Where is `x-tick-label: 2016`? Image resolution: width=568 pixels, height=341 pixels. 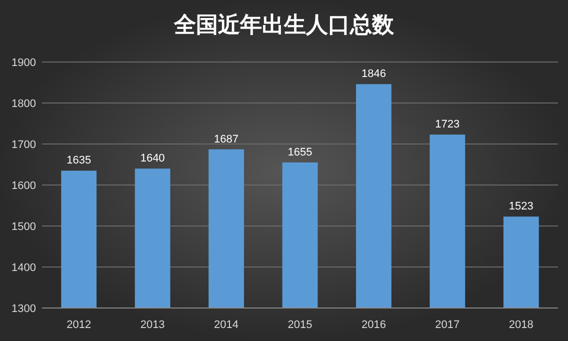
x-tick-label: 2016 is located at coordinates (373, 325).